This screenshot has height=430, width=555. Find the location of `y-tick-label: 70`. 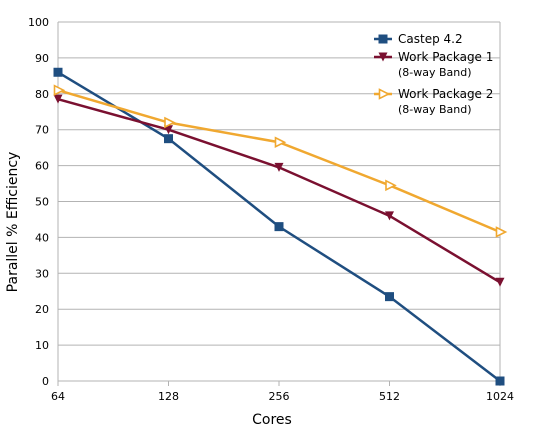

y-tick-label: 70 is located at coordinates (42, 130).